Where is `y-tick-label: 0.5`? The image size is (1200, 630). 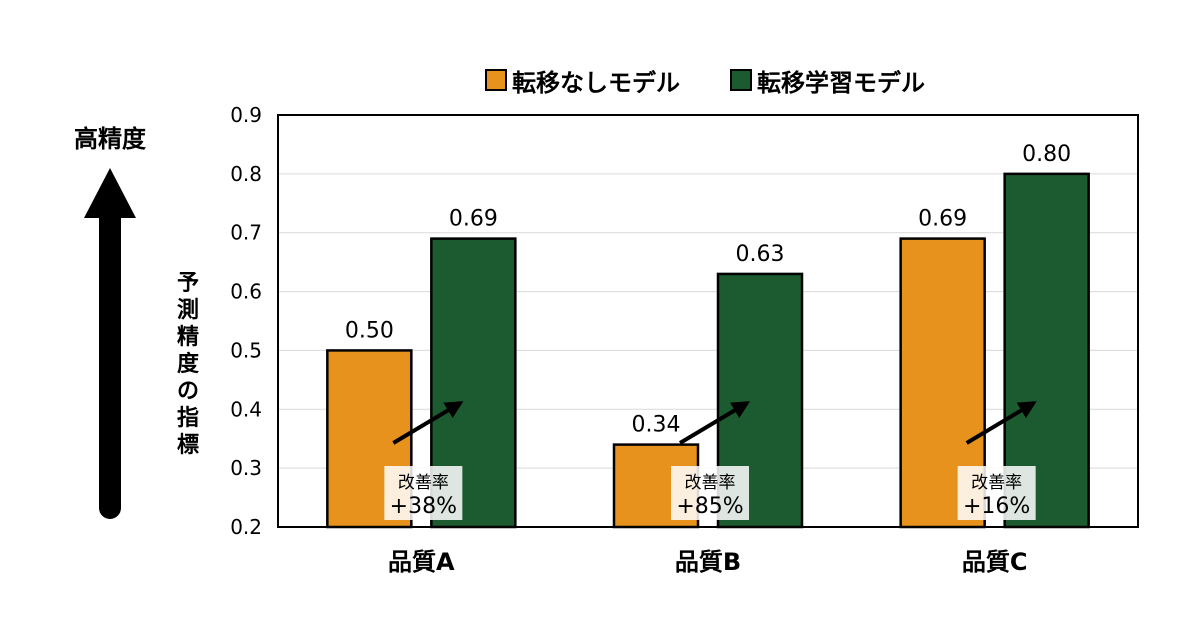
y-tick-label: 0.5 is located at coordinates (246, 350).